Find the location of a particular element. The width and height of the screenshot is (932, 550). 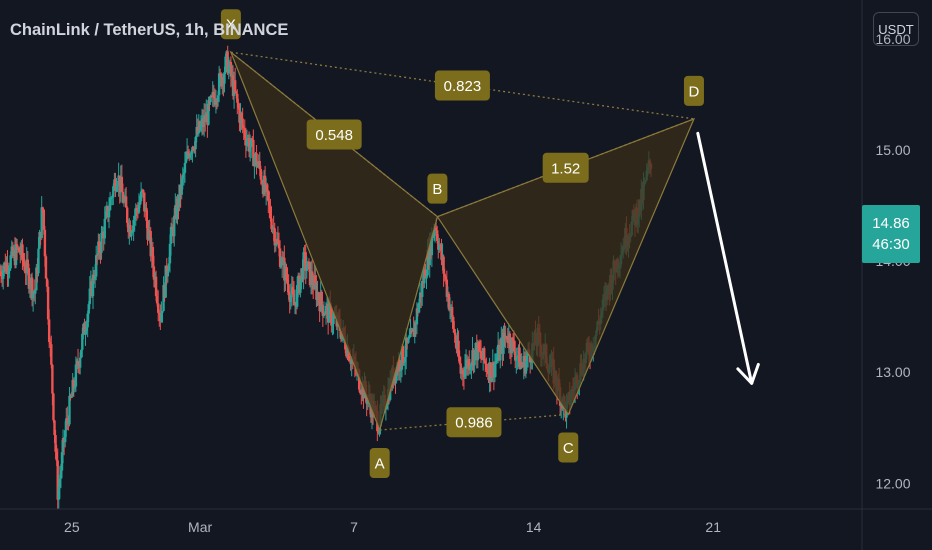

ratio-label: 0.823 is located at coordinates (463, 86).